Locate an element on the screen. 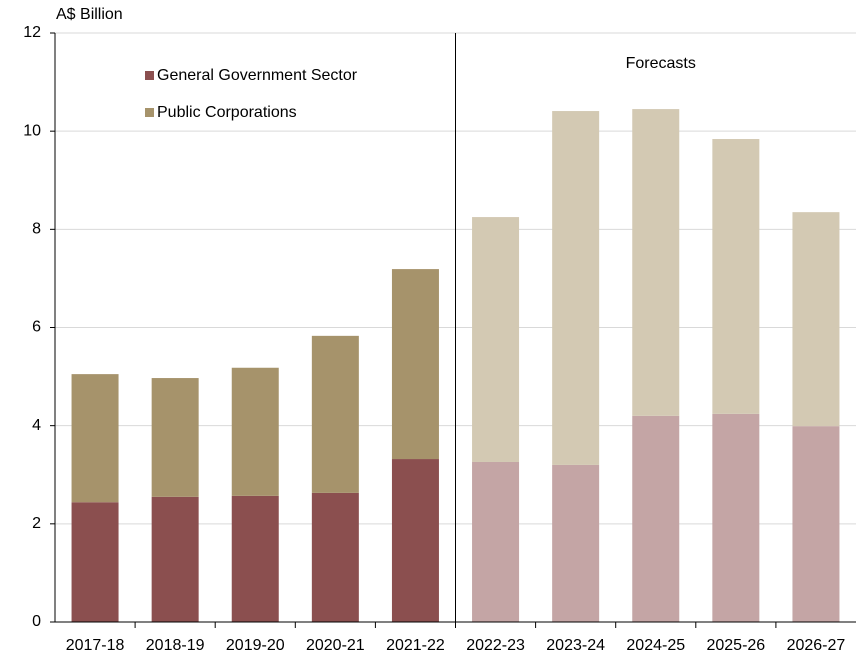 The height and width of the screenshot is (659, 856). y-tick-label: 4 is located at coordinates (36, 425).